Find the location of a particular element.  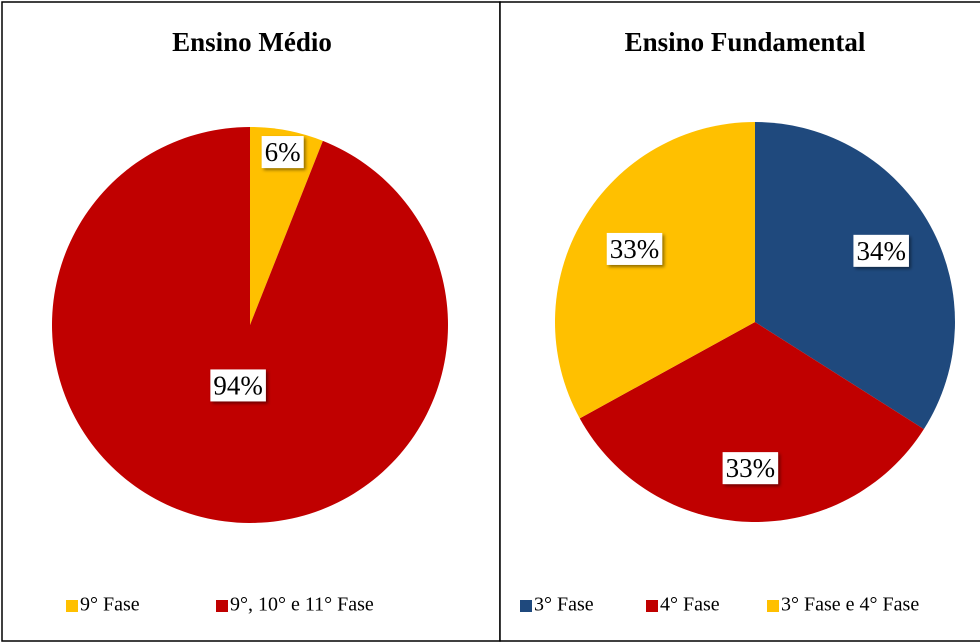

data-label-group: 94% is located at coordinates (238, 385).